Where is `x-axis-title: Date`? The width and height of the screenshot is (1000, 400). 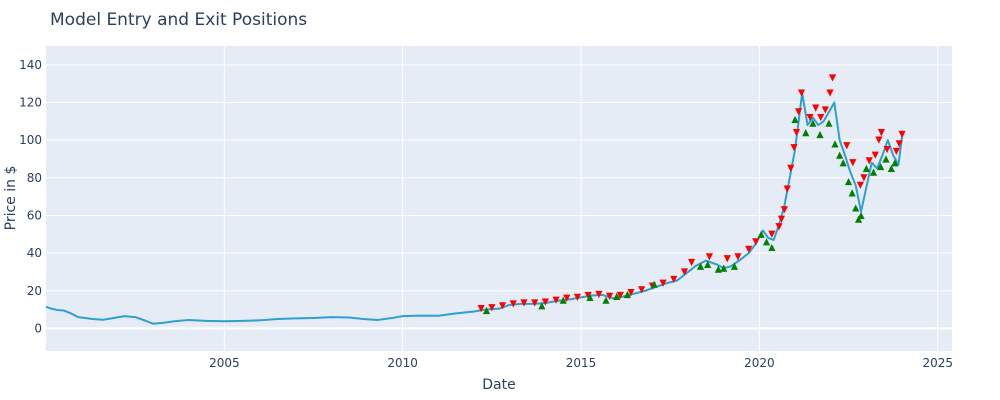
x-axis-title: Date is located at coordinates (498, 385).